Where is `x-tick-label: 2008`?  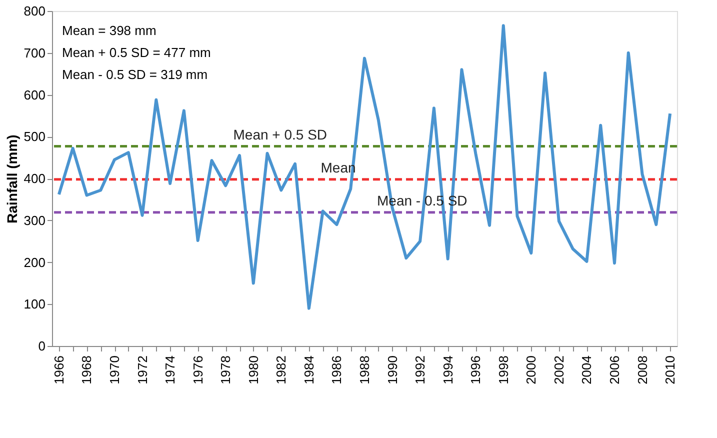
x-tick-label: 2008 is located at coordinates (642, 370).